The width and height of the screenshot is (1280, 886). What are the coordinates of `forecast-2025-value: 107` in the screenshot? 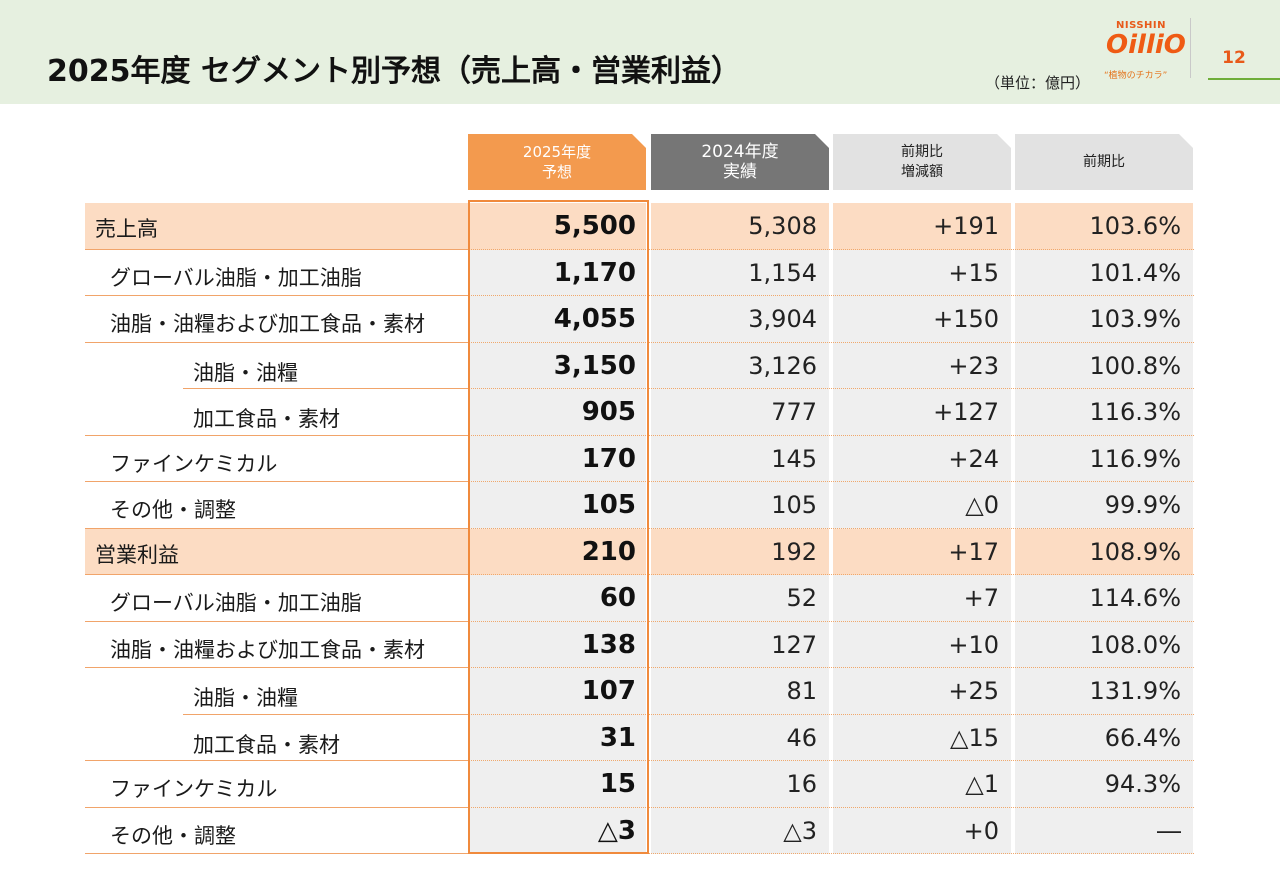 It's located at (557, 691).